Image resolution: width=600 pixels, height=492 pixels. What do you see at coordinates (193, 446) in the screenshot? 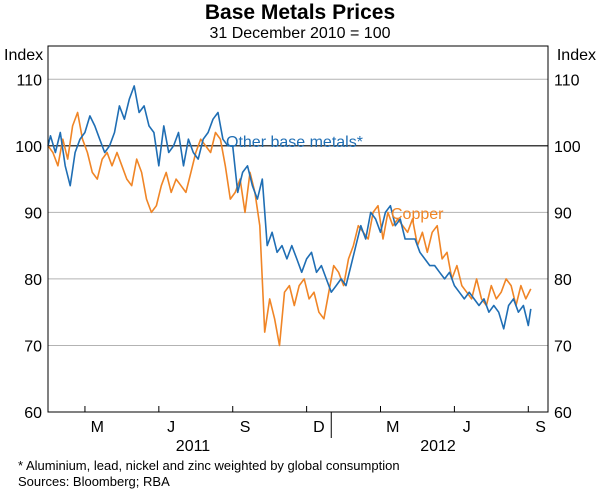
I see `year-label-2011: 2011` at bounding box center [193, 446].